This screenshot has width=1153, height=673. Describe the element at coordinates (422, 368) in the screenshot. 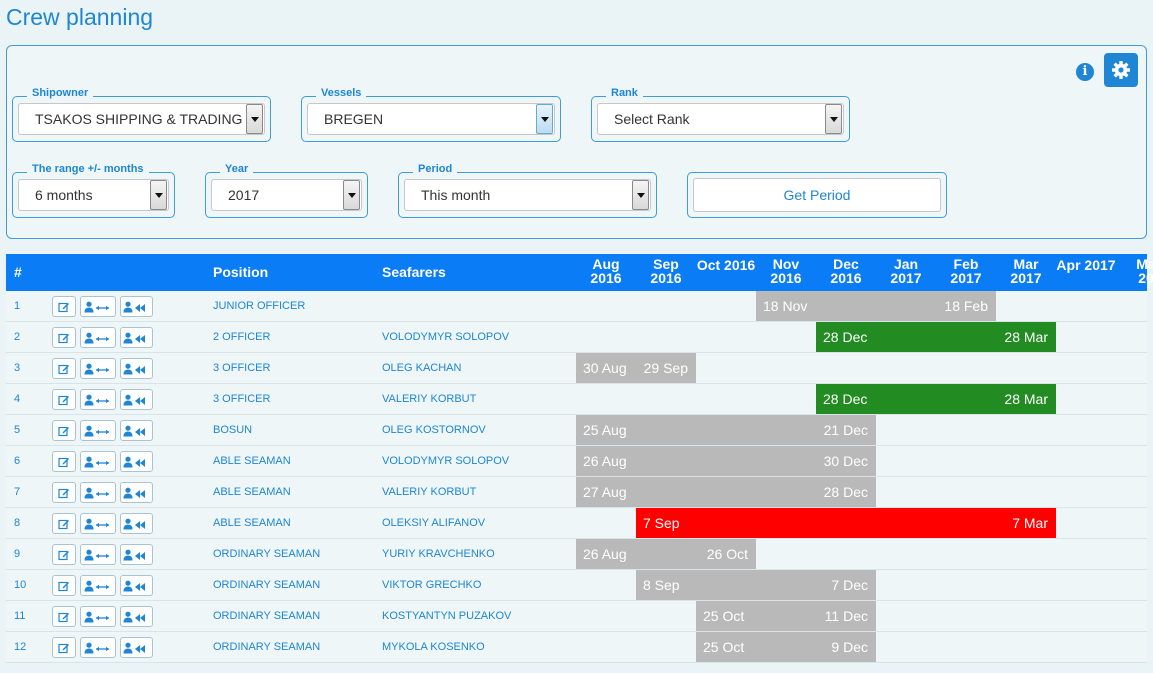

I see `row-seafarer: OLEG KACHAN` at that location.